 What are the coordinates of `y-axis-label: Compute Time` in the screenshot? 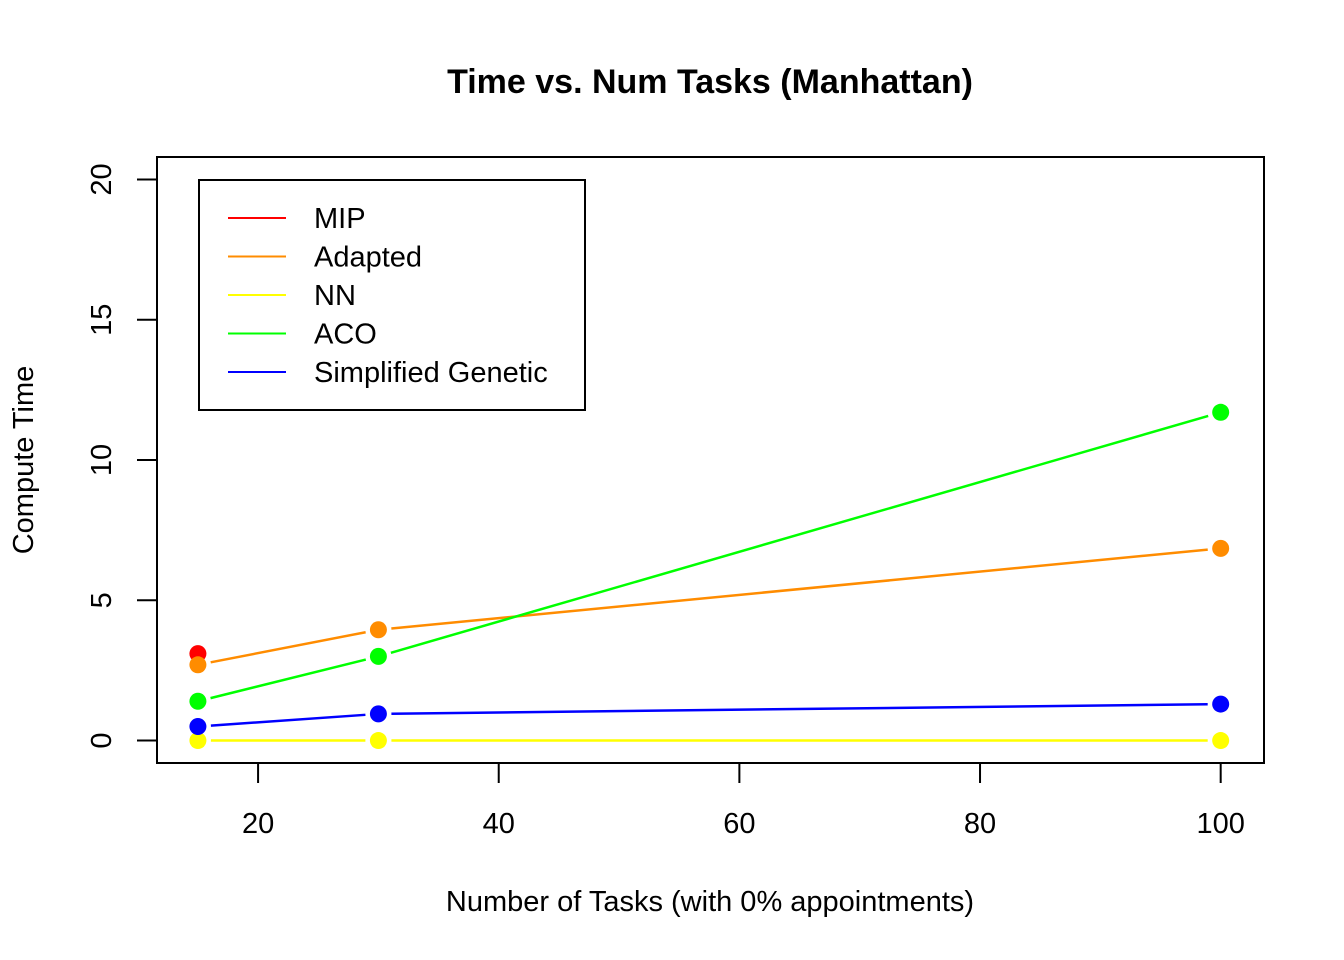 It's located at (24, 460).